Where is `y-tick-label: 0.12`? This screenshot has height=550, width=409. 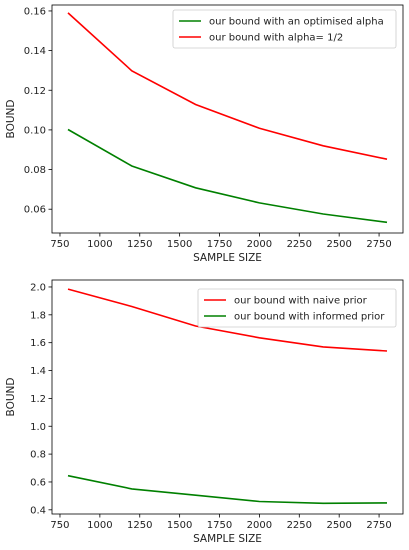
y-tick-label: 0.12 is located at coordinates (35, 91).